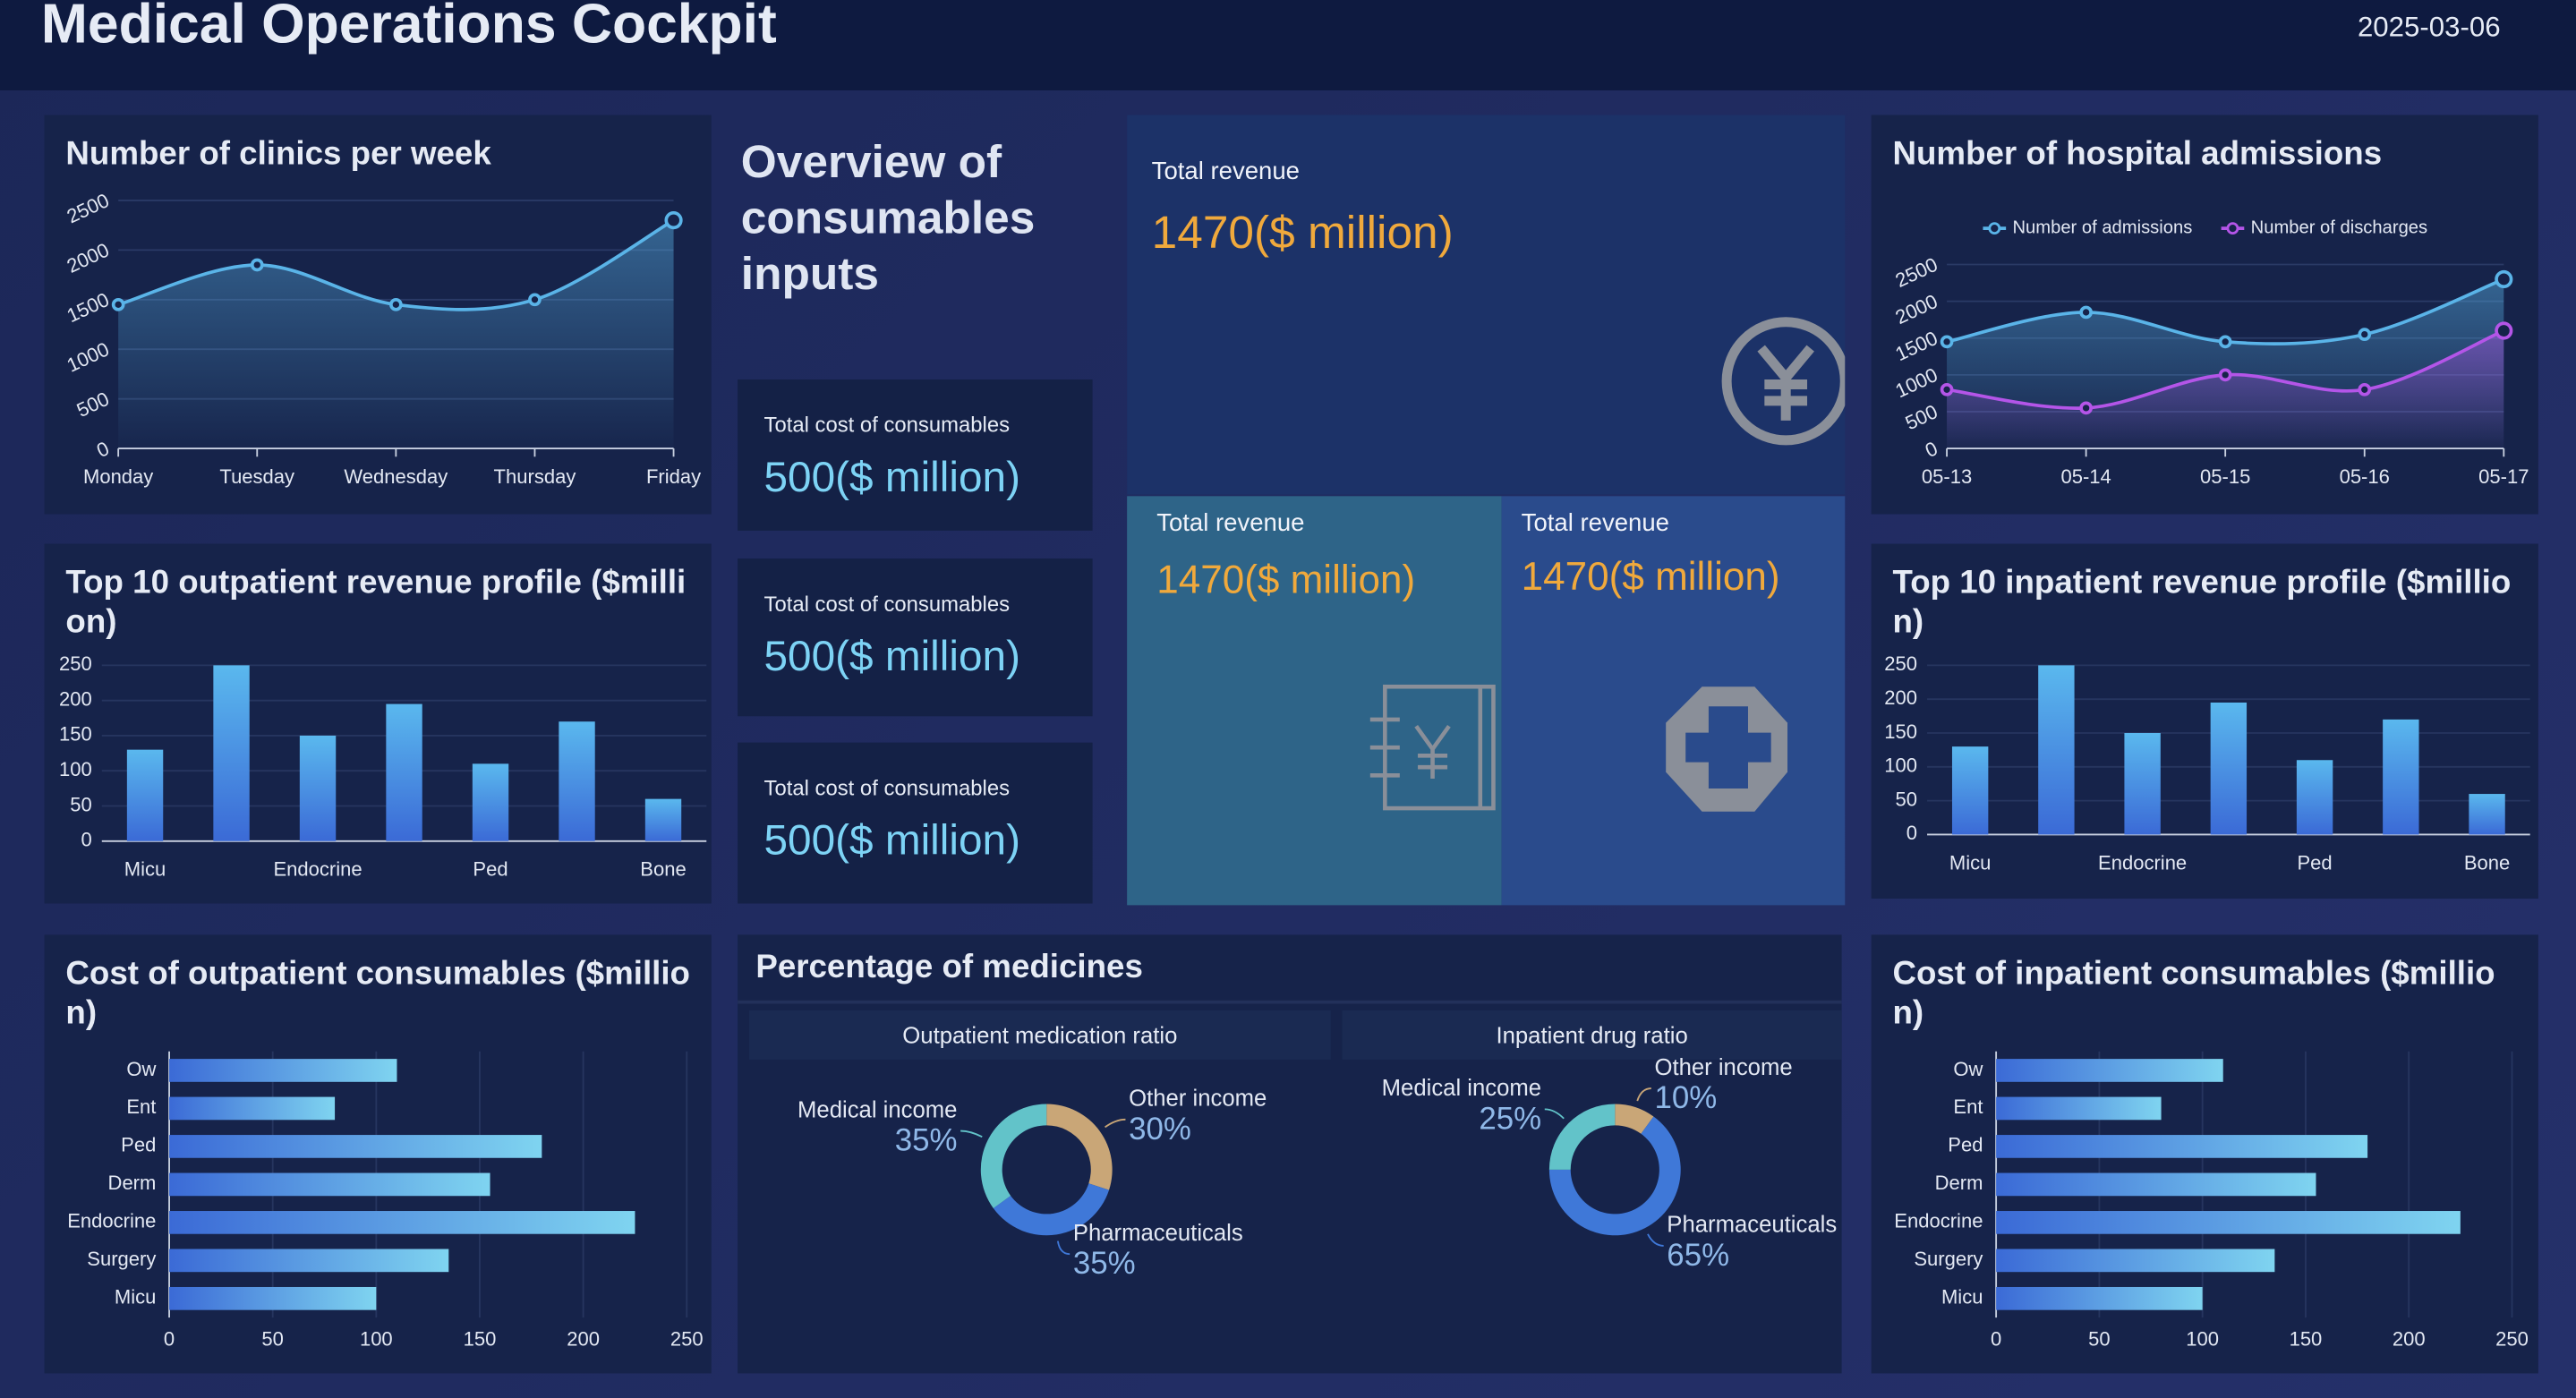  I want to click on x-tick-label: 05-17, so click(2503, 477).